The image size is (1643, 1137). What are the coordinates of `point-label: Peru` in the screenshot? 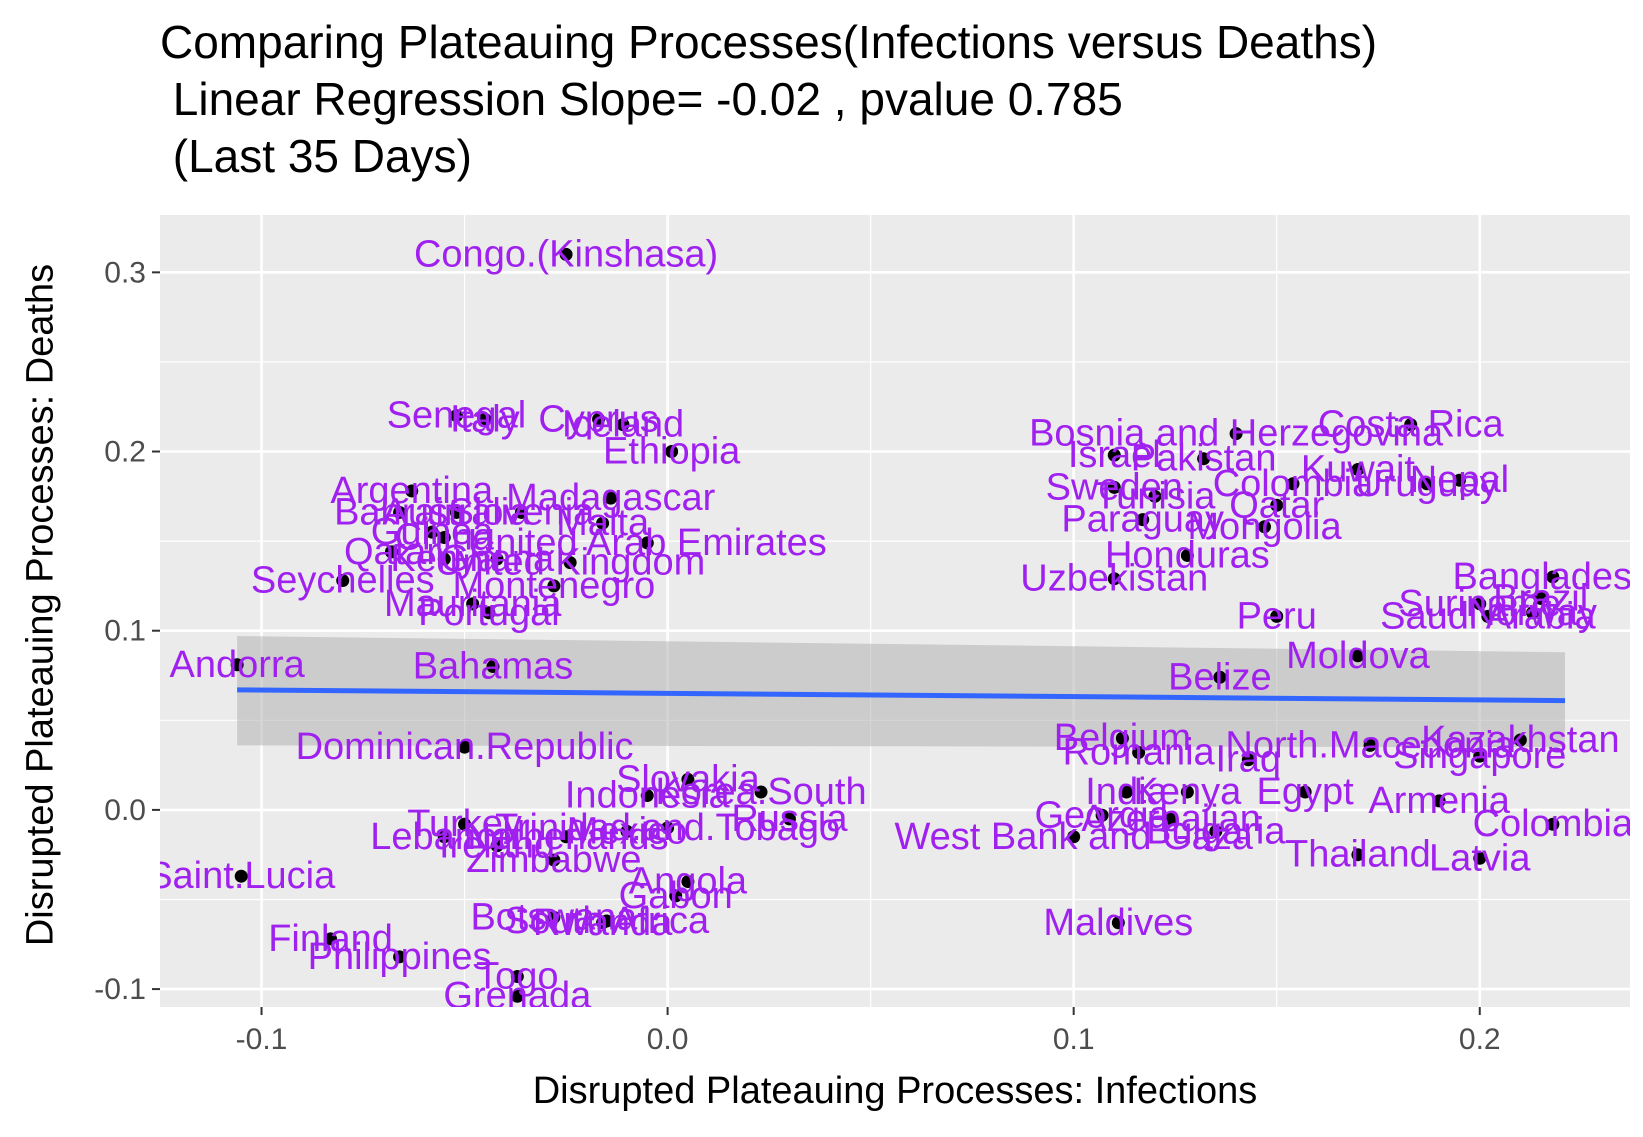 It's located at (1277, 616).